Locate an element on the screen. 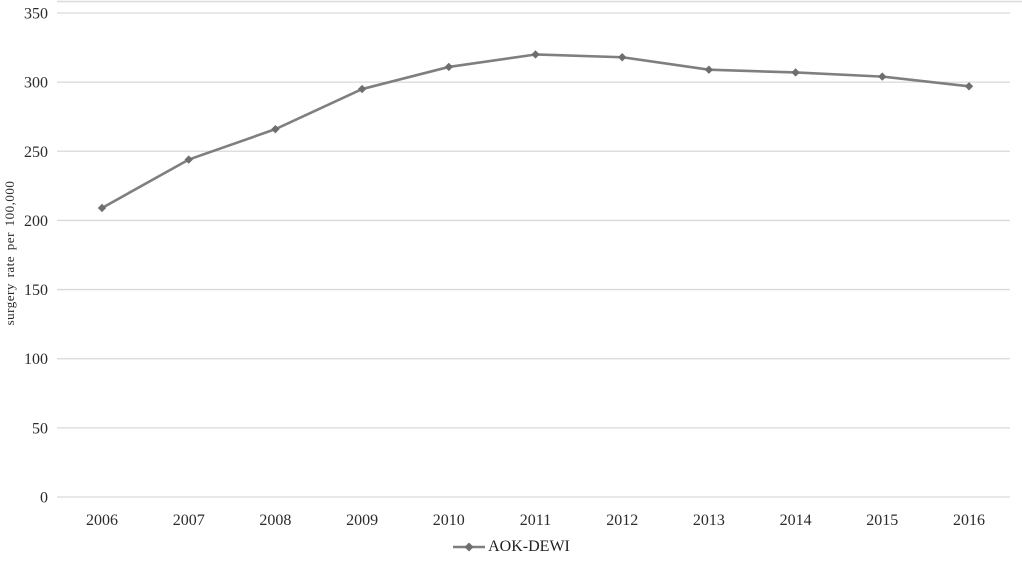  x-tick-label: 2006 is located at coordinates (102, 520).